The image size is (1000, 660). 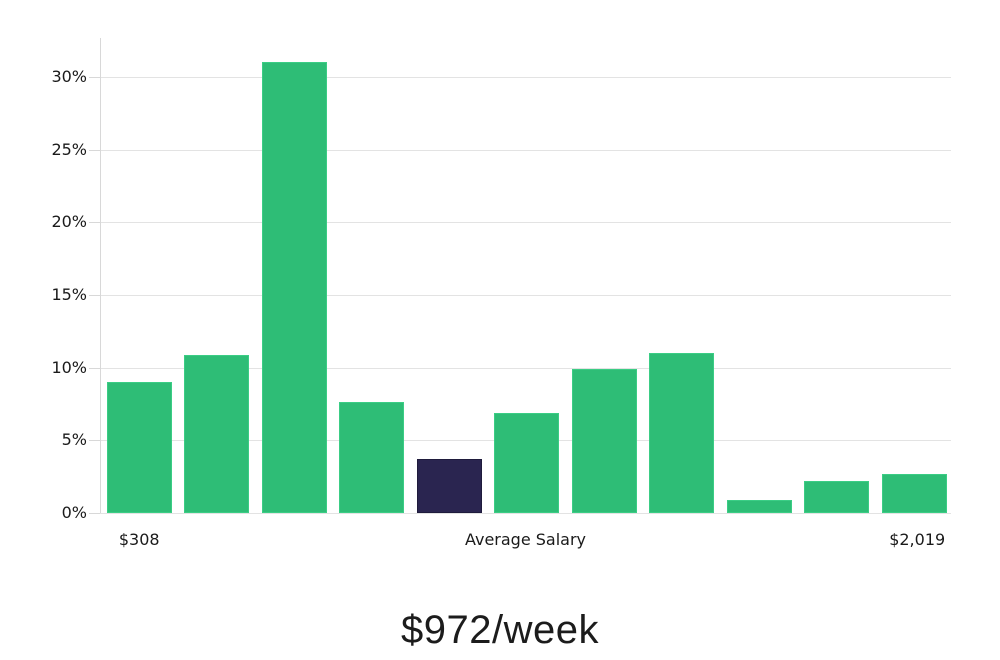 What do you see at coordinates (525, 295) in the screenshot?
I see `gridline-15%` at bounding box center [525, 295].